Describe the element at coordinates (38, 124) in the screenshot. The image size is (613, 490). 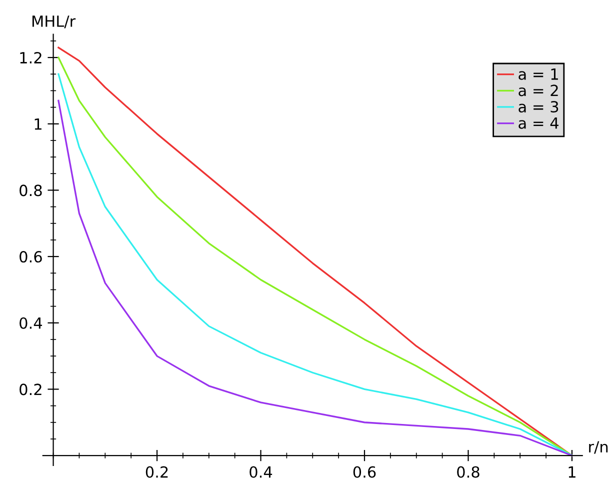
I see `y-tick-label: 1` at that location.